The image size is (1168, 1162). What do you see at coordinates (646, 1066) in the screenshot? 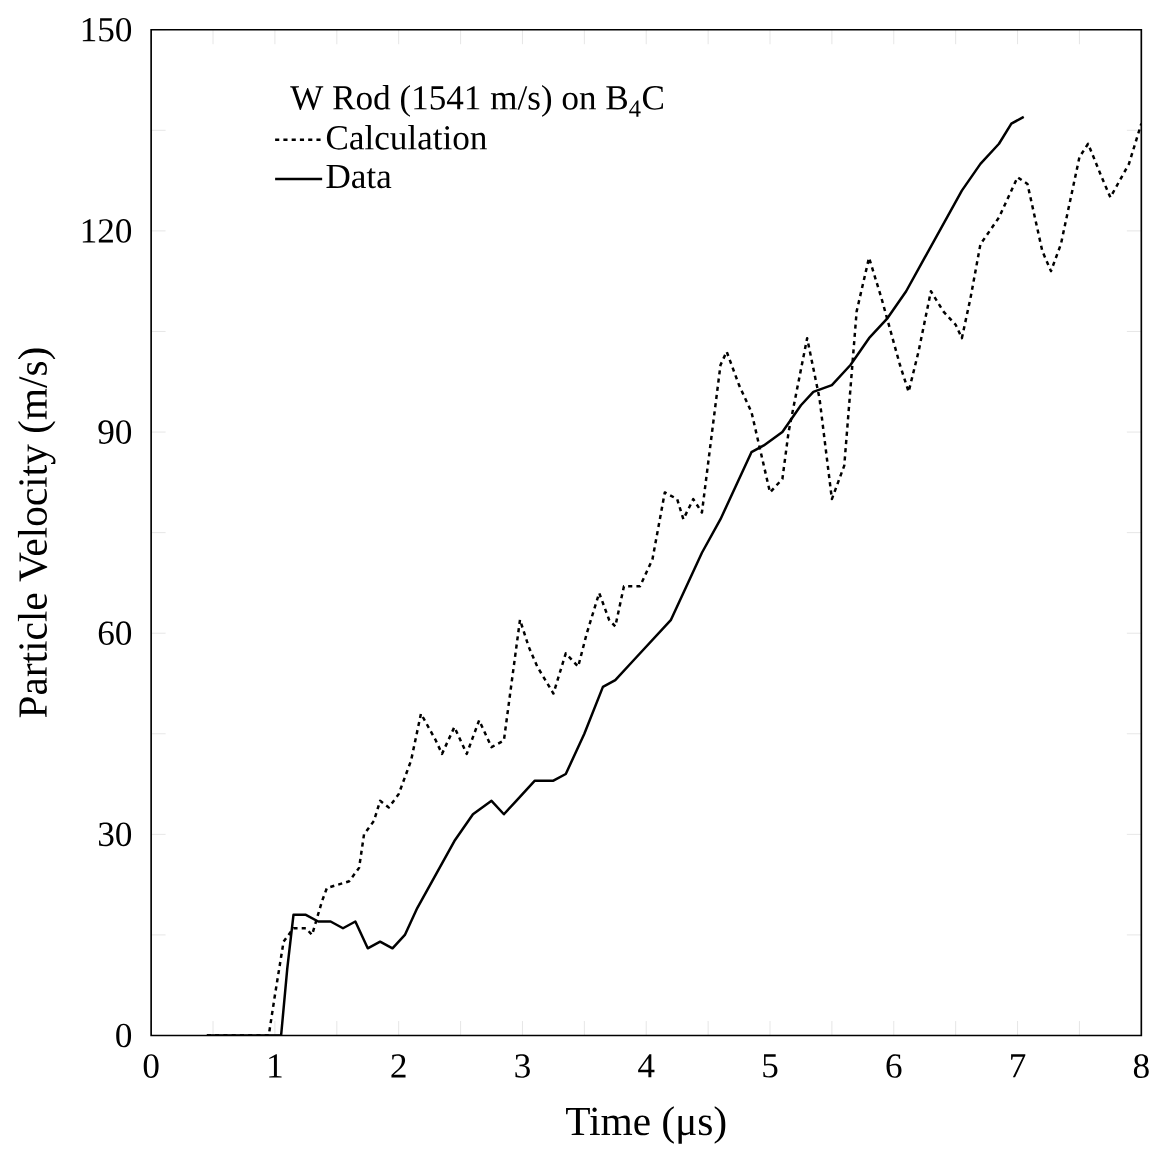
I see `x-tick-label: 4` at bounding box center [646, 1066].